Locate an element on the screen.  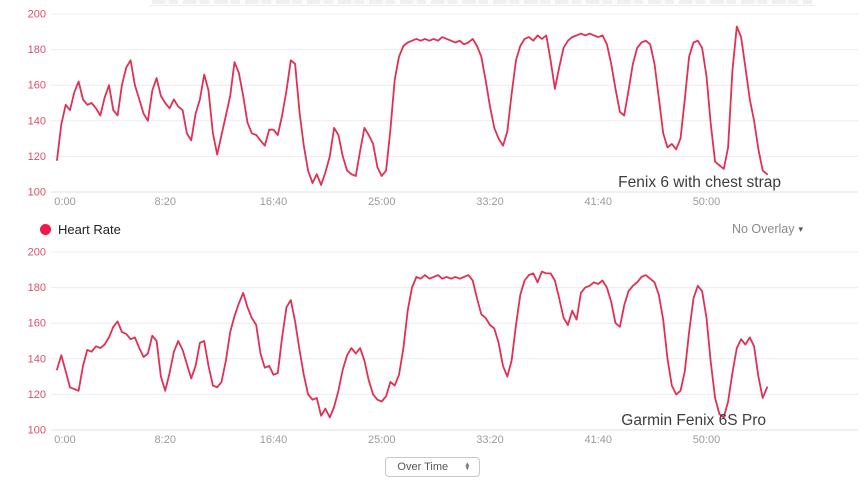
heart-rate-legend: Heart Rate is located at coordinates (80, 229).